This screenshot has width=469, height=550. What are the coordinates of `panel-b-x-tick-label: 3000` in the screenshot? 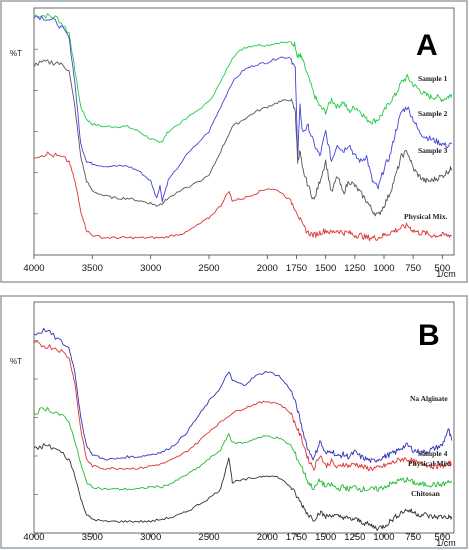 It's located at (150, 537).